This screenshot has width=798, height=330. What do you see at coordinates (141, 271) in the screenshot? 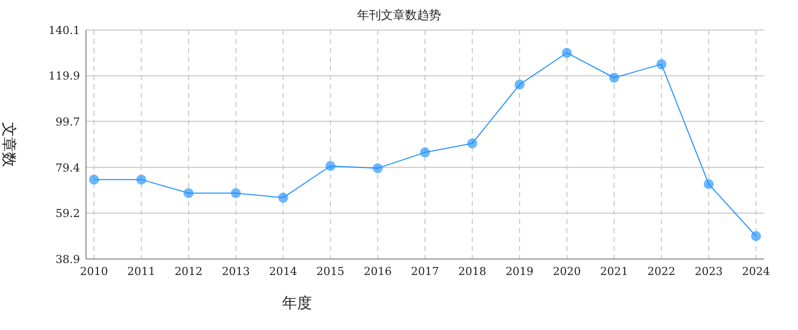
I see `x-tick-label: 2011` at bounding box center [141, 271].